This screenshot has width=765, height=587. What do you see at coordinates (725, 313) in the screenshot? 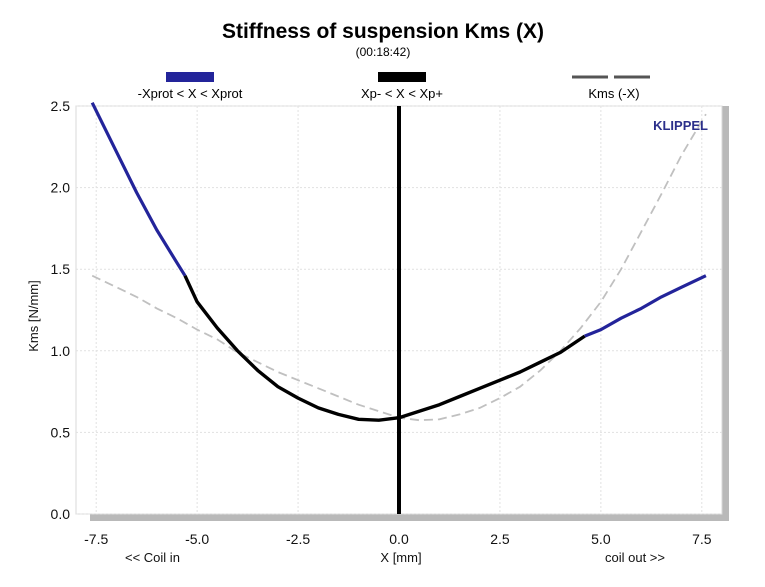
I see `frame-shadow-right` at bounding box center [725, 313].